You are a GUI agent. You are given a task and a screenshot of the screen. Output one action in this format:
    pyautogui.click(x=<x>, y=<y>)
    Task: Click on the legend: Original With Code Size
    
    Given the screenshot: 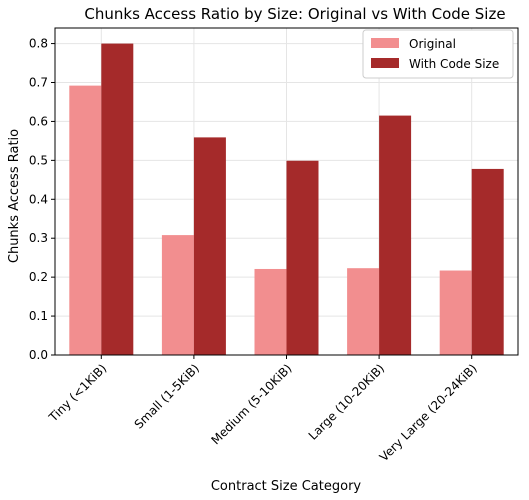 What is the action you would take?
    pyautogui.click(x=438, y=54)
    